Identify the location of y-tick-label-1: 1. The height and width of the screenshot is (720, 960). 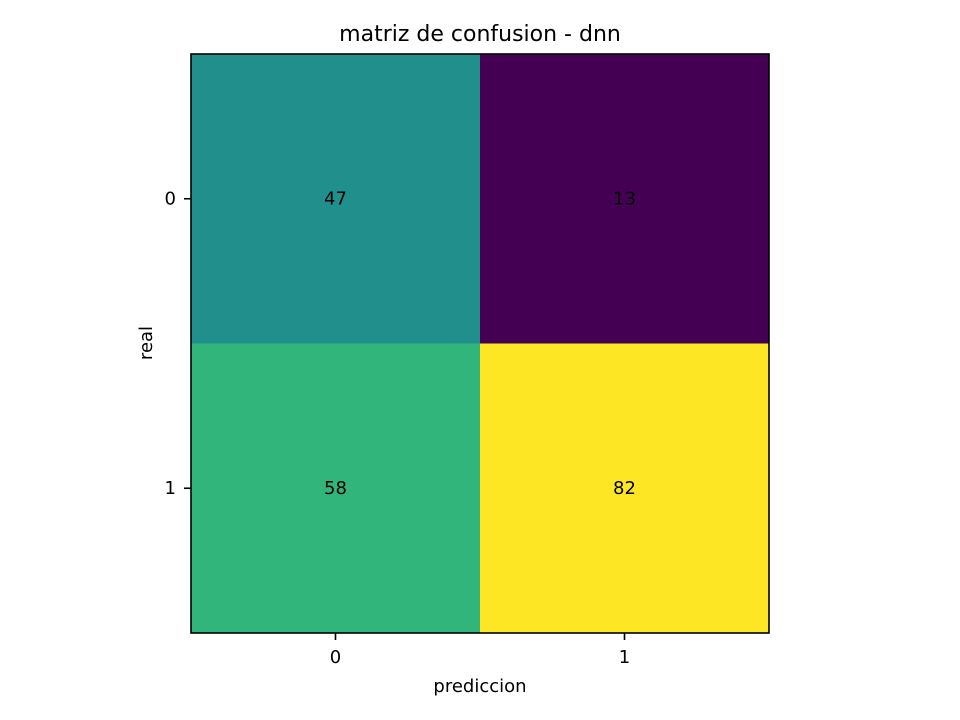
(170, 488).